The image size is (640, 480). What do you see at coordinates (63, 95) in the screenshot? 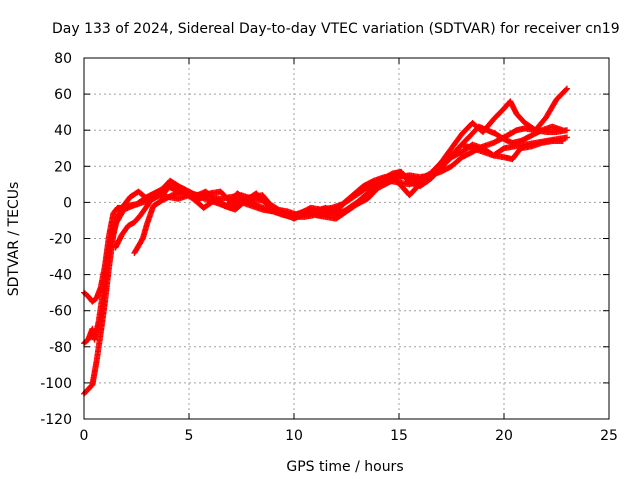
I see `y-tick-label: 60` at bounding box center [63, 95].